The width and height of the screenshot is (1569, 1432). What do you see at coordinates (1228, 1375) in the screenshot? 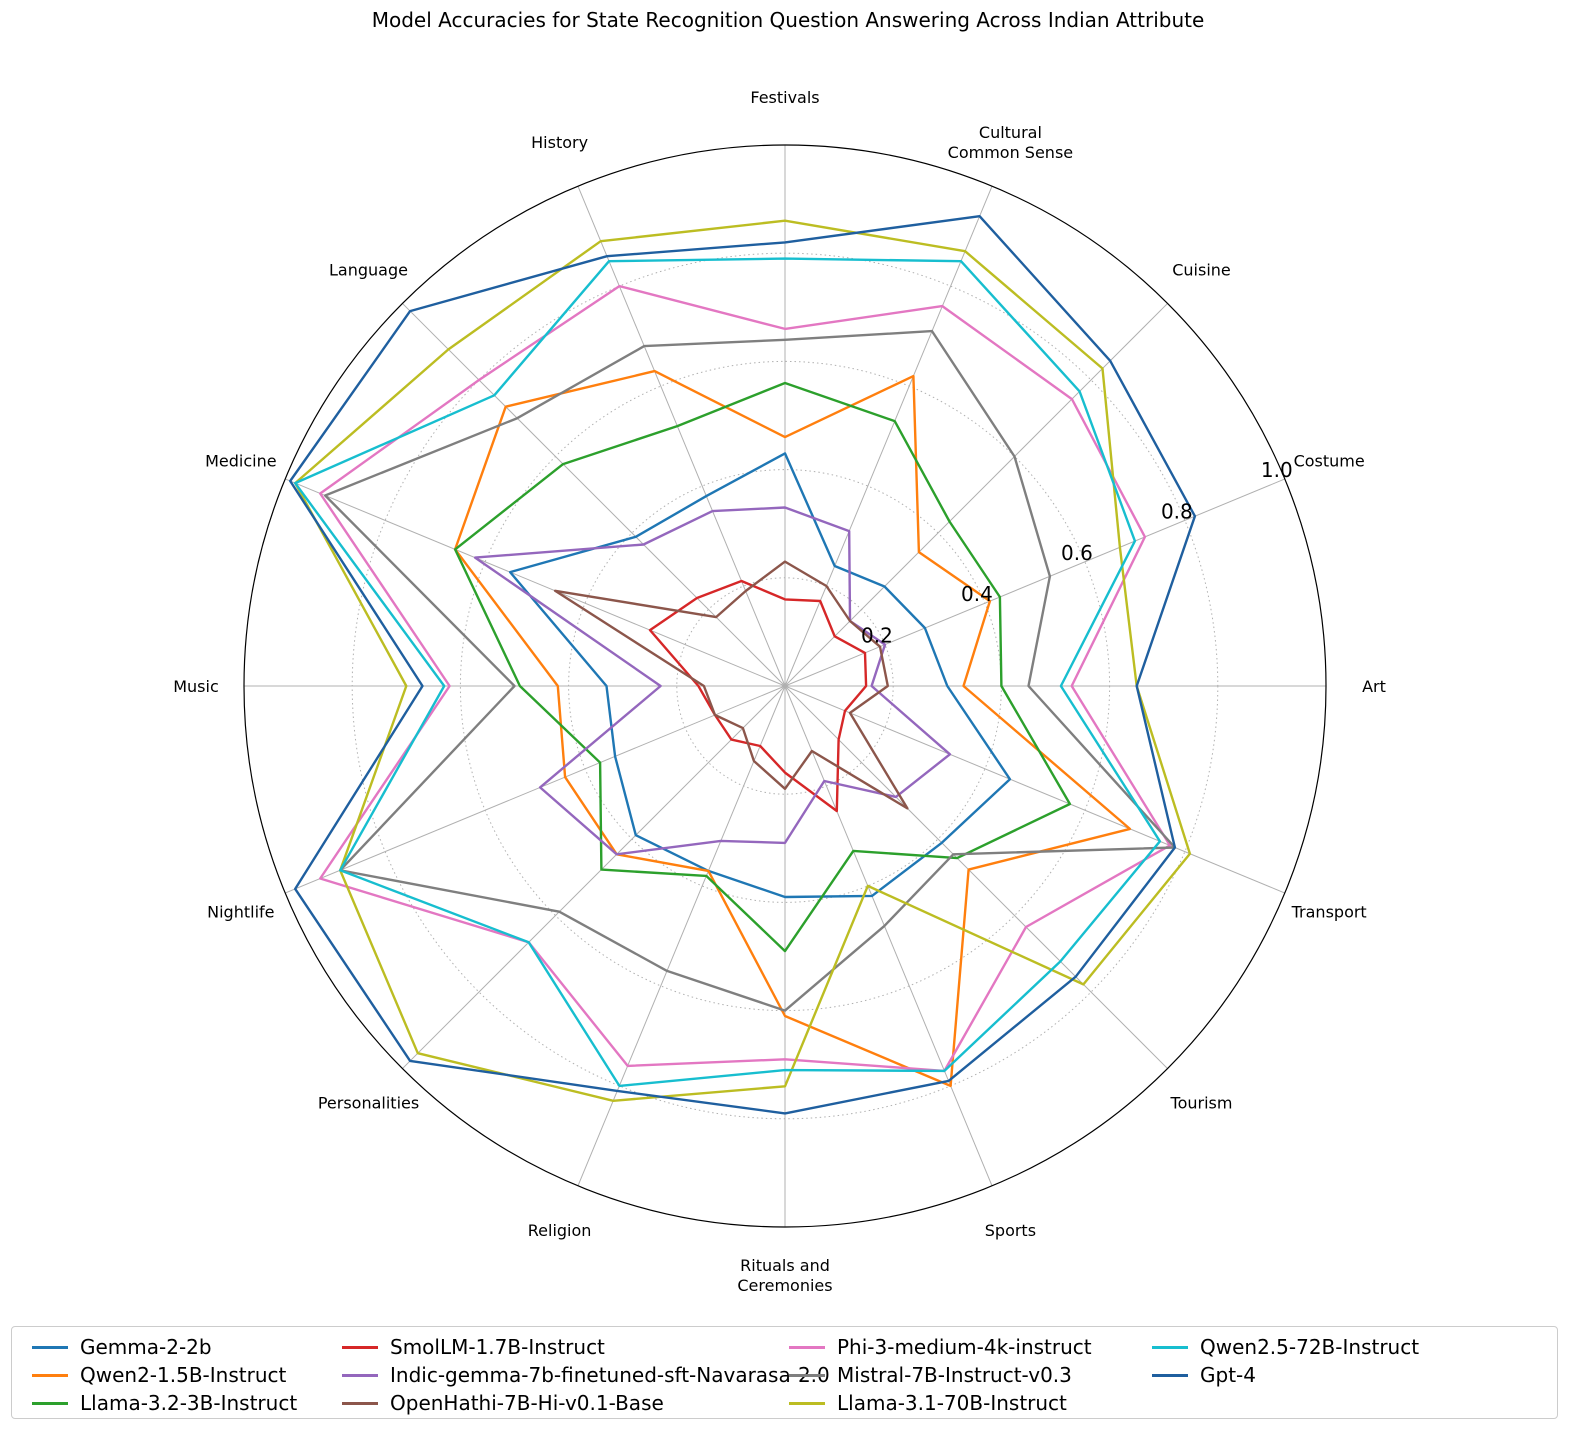
I see `legend-label: Gpt-4` at bounding box center [1228, 1375].